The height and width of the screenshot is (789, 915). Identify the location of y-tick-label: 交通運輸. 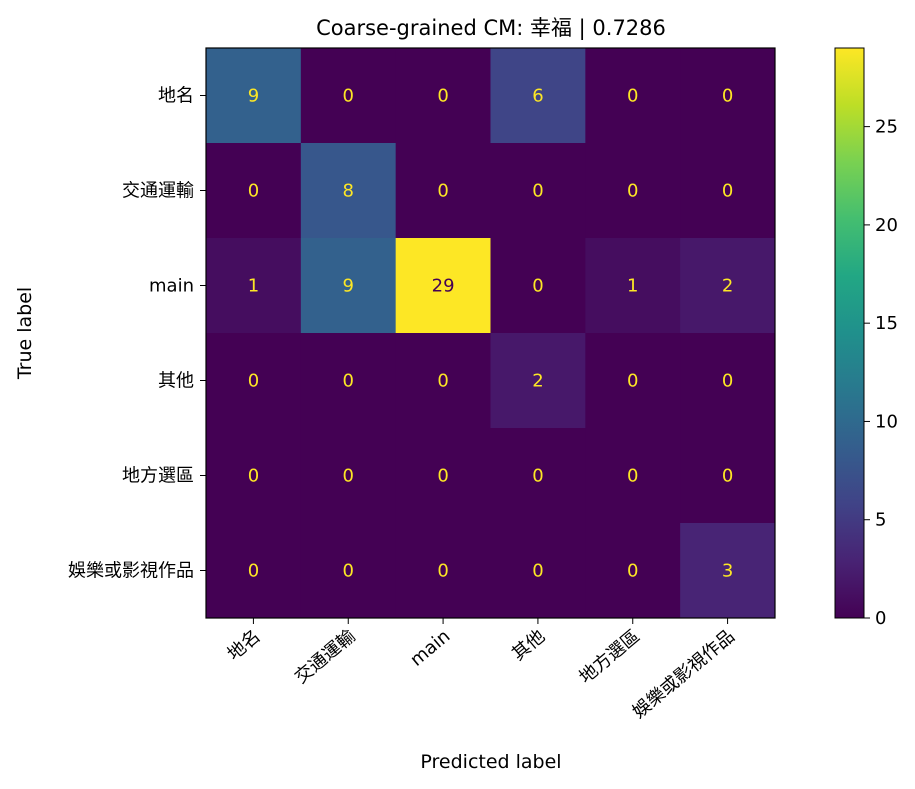
(158, 191).